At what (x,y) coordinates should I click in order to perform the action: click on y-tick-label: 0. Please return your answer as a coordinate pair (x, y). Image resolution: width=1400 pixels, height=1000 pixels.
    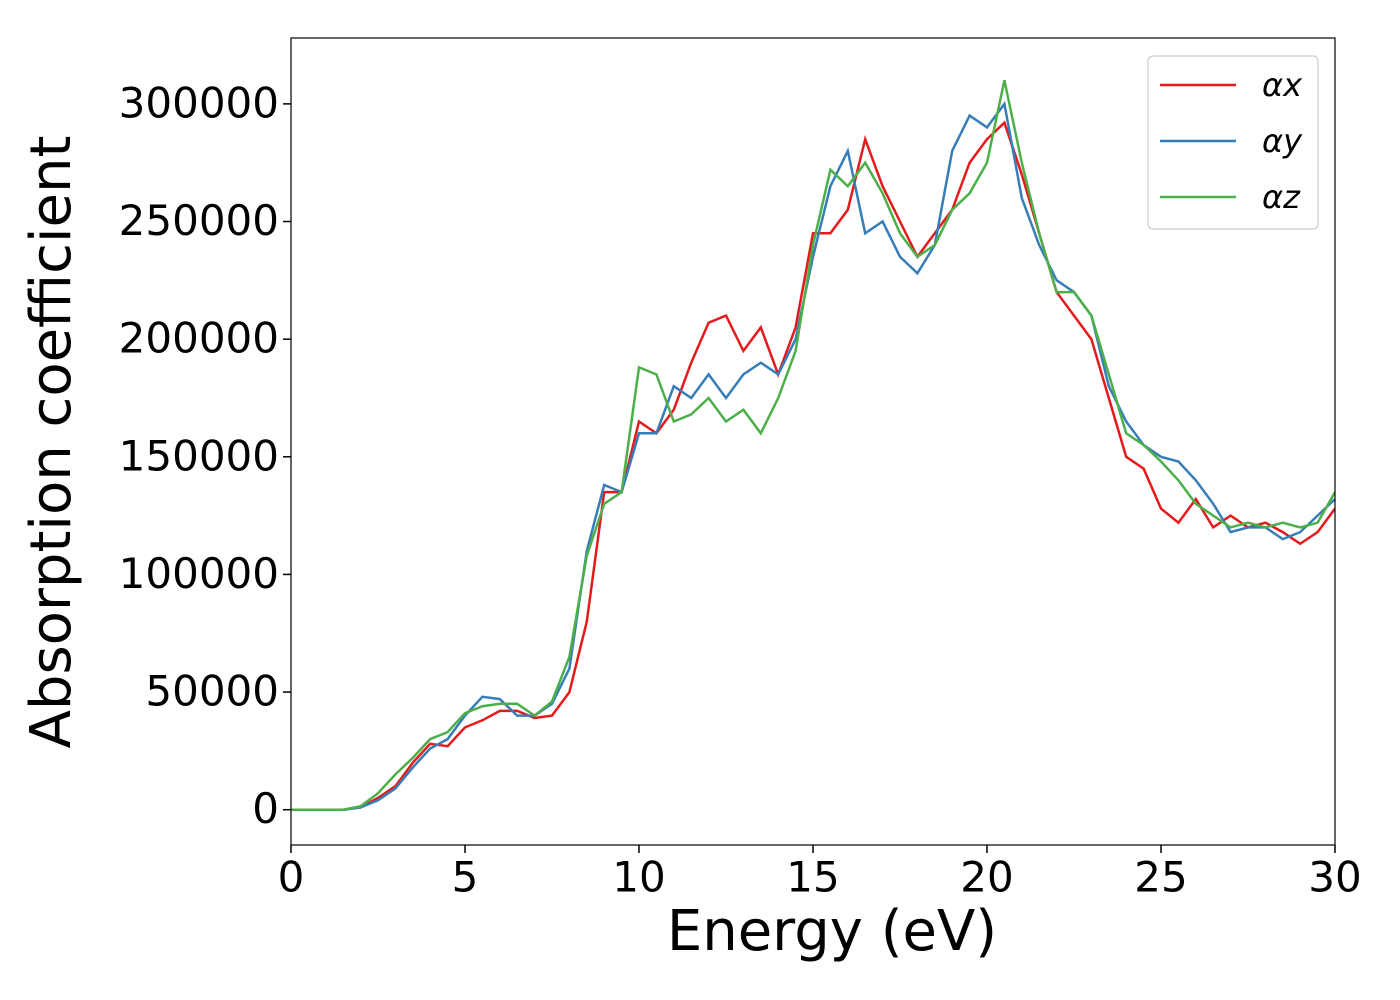
    Looking at the image, I should click on (265, 808).